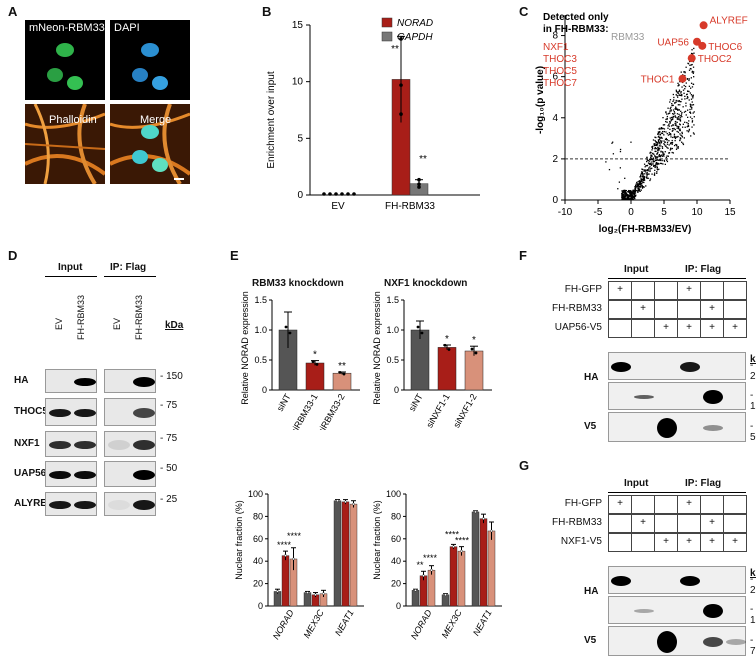 Image resolution: width=756 pixels, height=657 pixels. I want to click on mneon-nuclei, so click(65, 66).